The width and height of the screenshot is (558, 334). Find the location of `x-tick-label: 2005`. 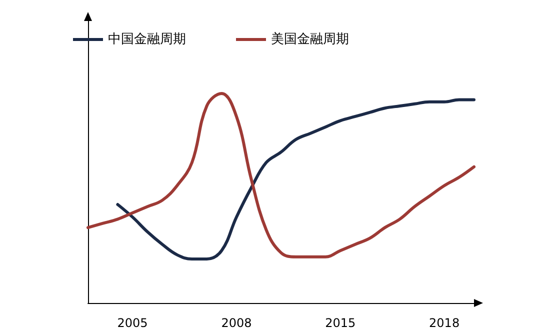

x-tick-label: 2005 is located at coordinates (132, 323).